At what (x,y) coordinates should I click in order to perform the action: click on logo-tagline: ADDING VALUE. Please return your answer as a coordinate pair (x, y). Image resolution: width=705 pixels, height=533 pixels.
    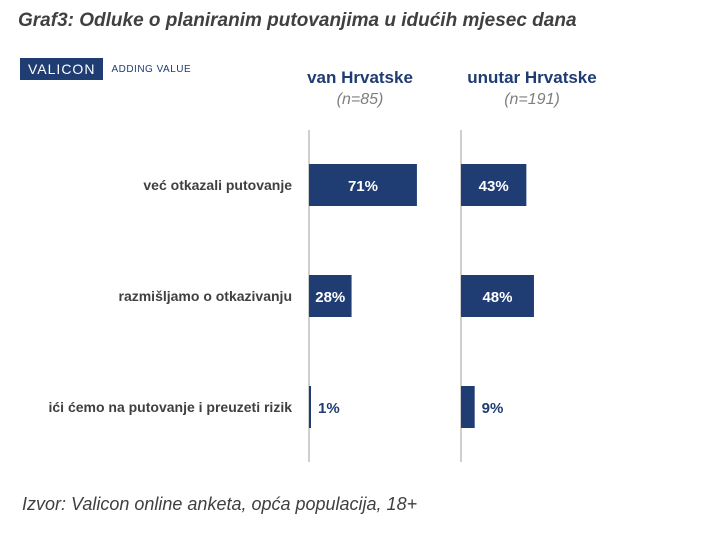
    Looking at the image, I should click on (151, 69).